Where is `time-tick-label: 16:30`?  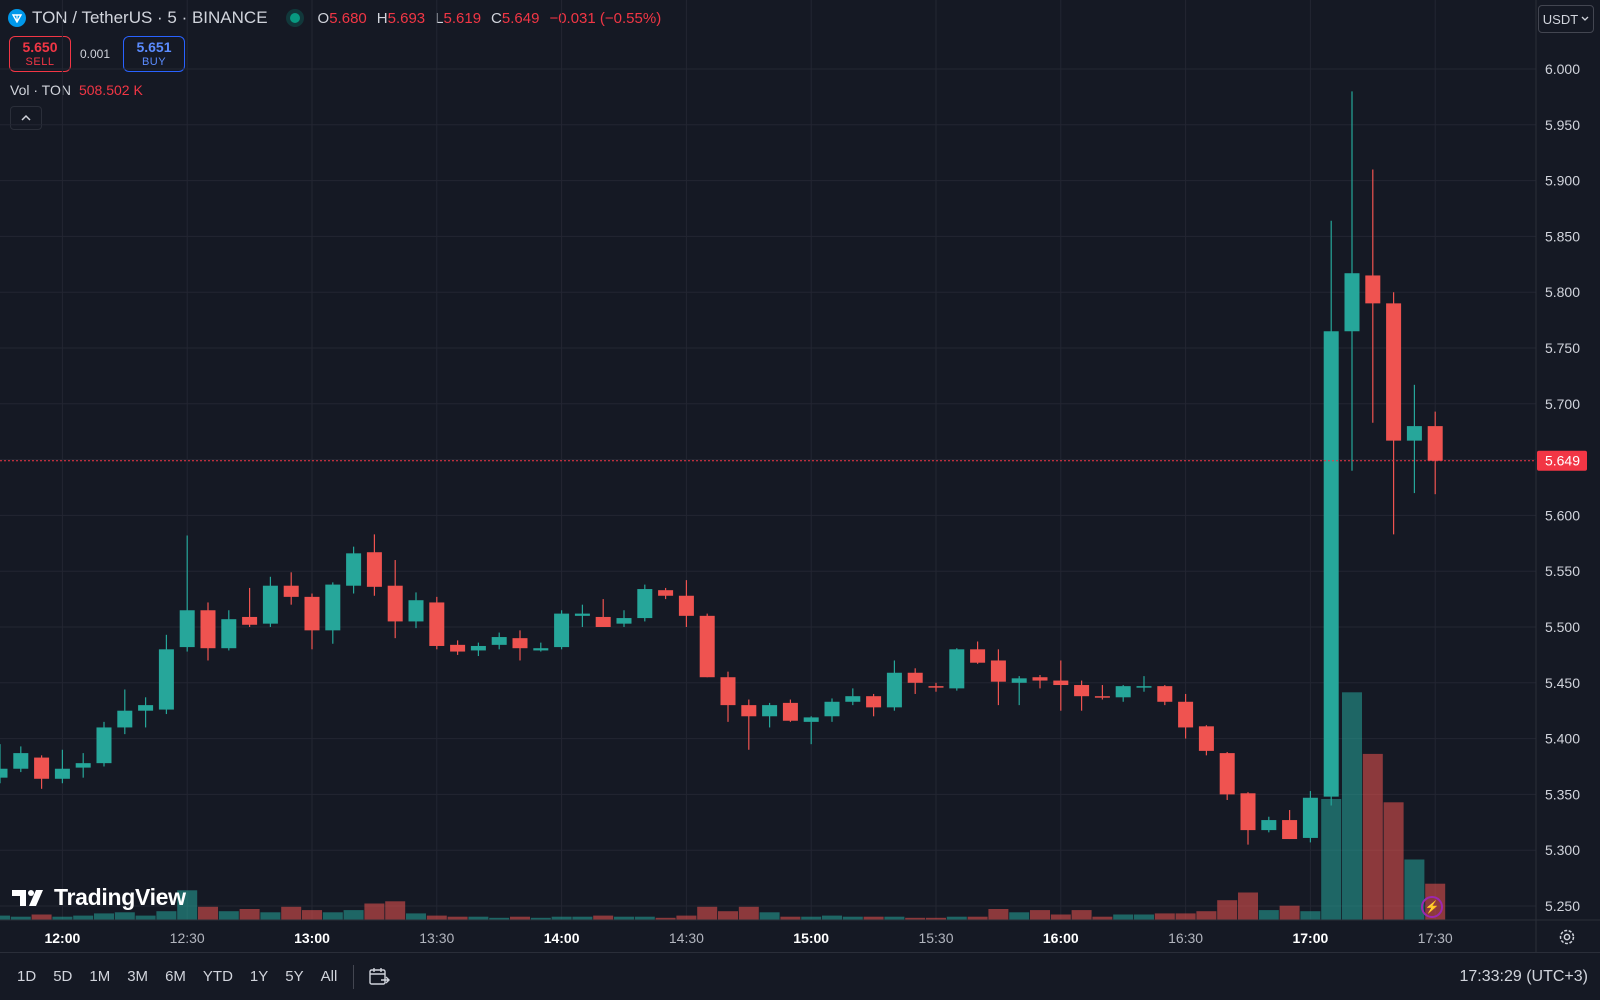
time-tick-label: 16:30 is located at coordinates (1185, 938).